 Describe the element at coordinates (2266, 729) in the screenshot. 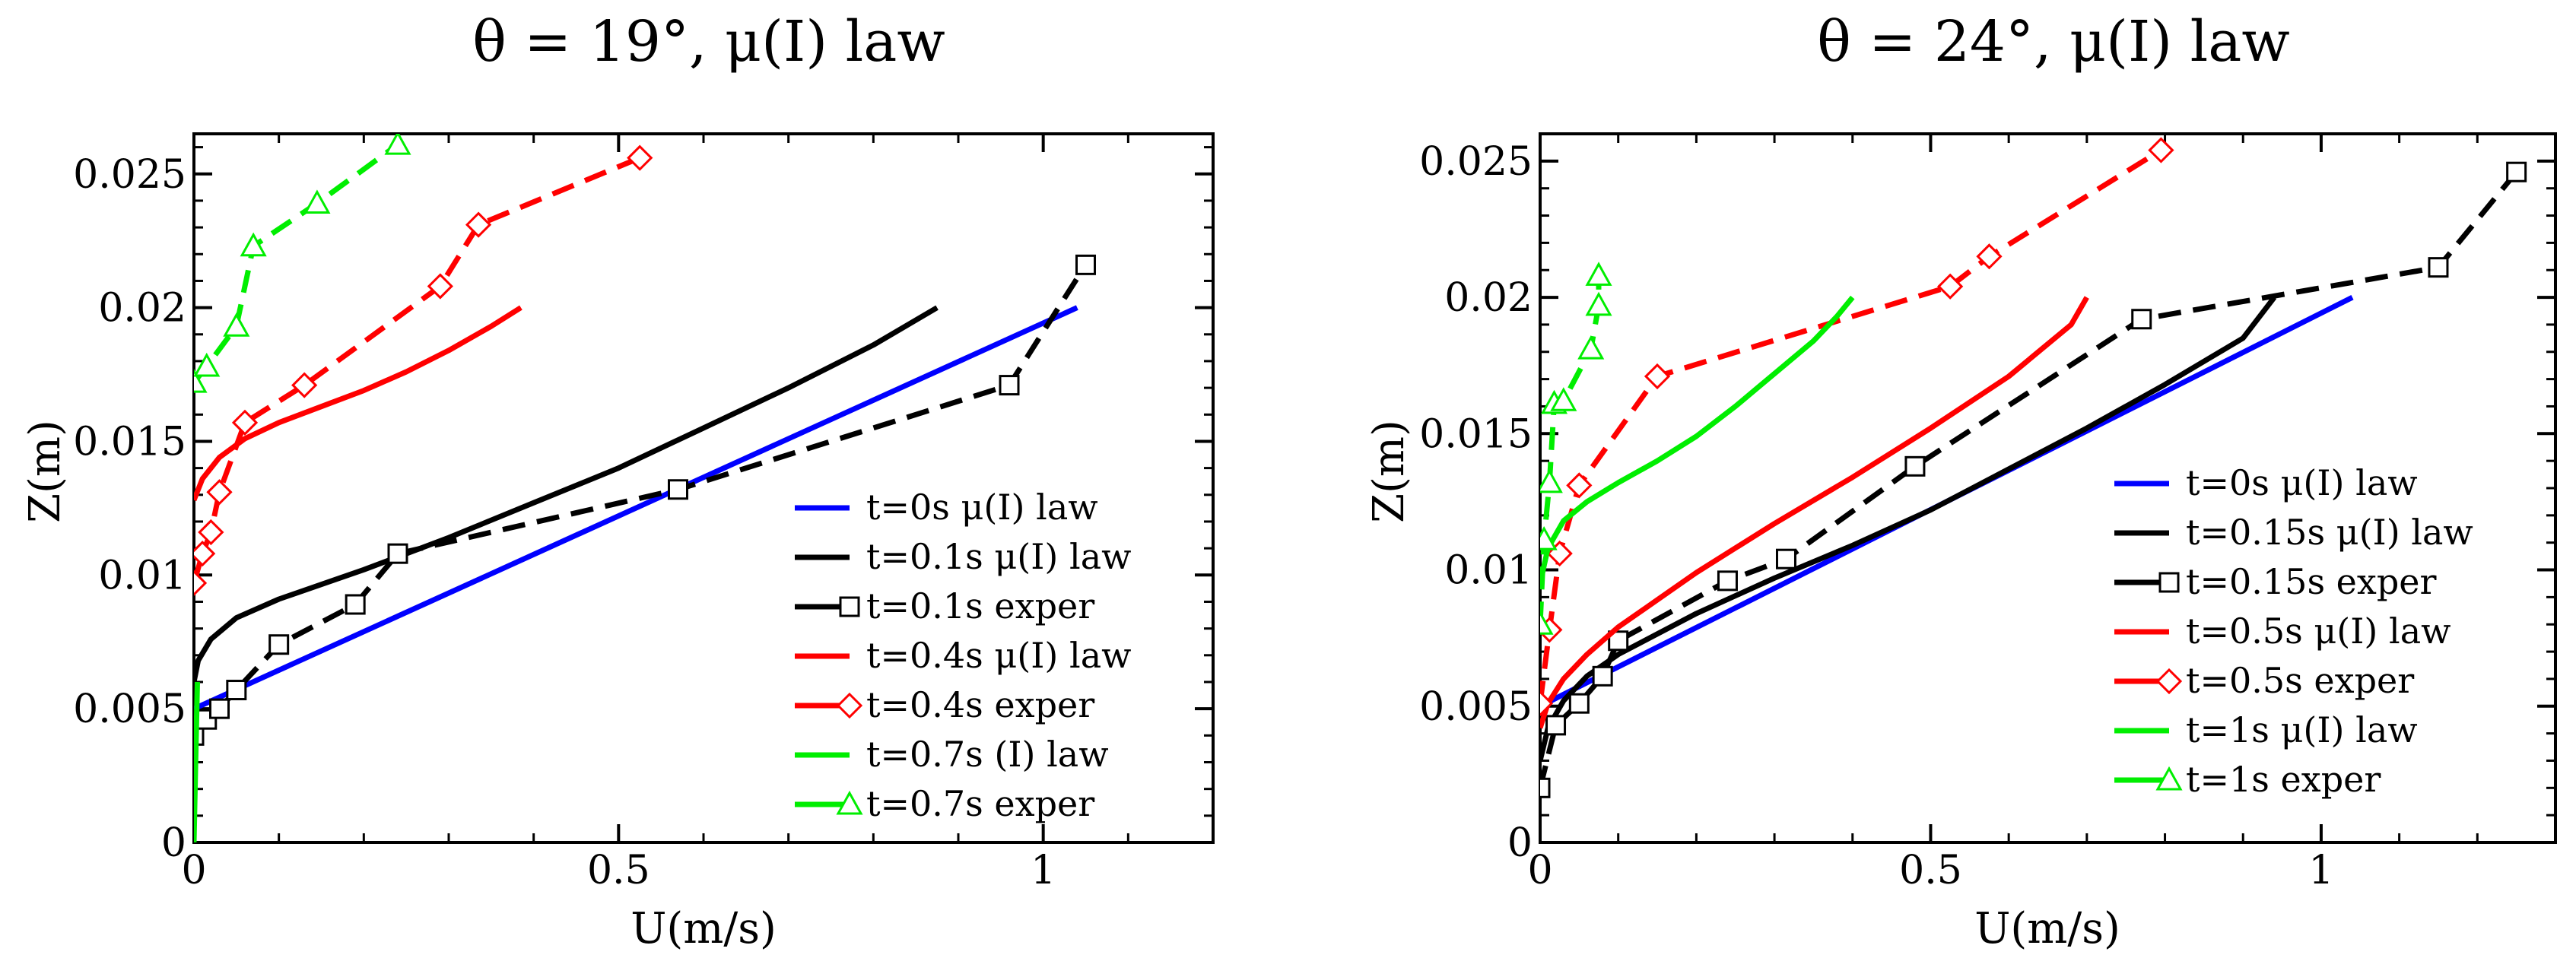

I see `legend-item: t=1s μ(I) law` at that location.